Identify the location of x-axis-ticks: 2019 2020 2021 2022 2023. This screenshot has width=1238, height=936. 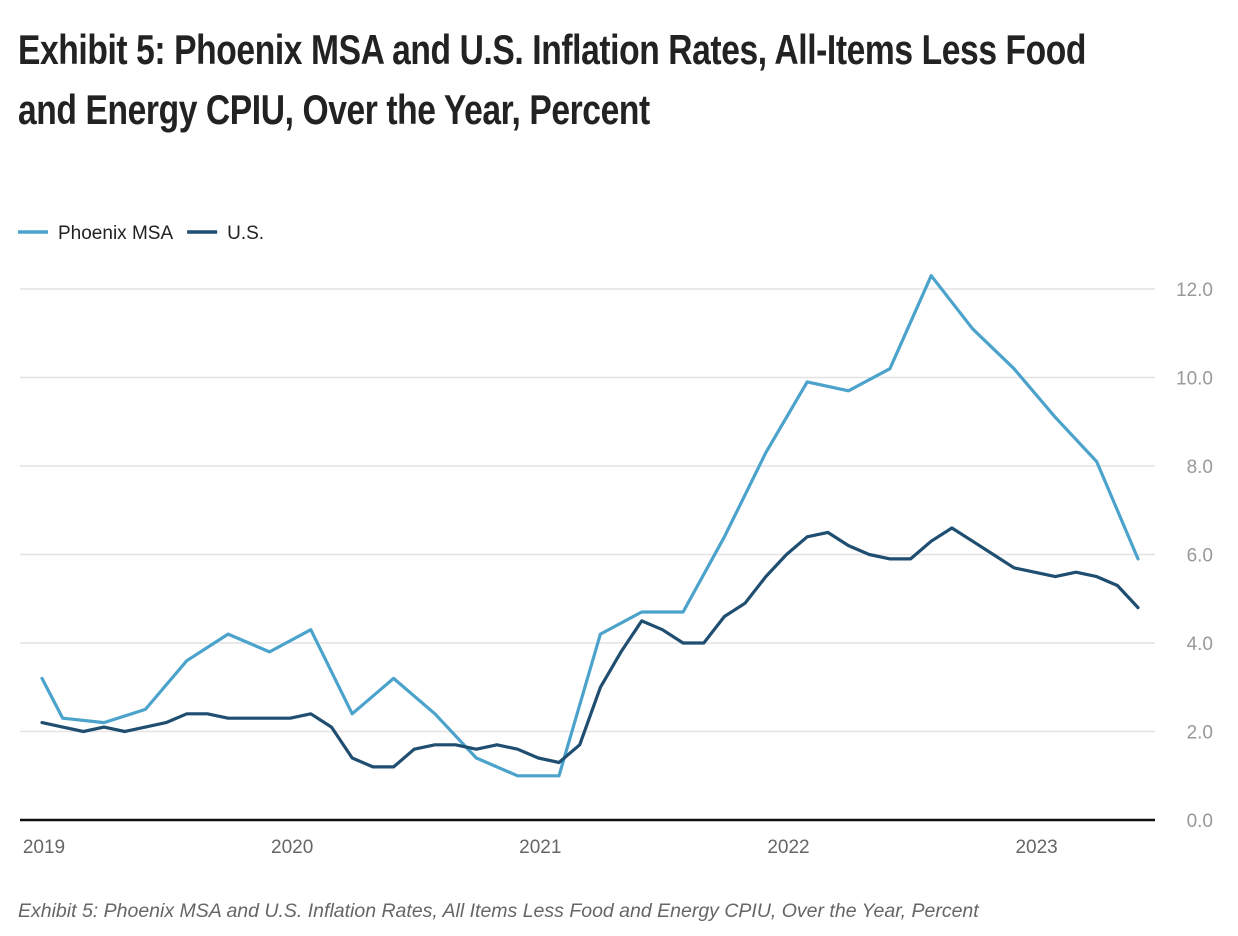
(540, 847).